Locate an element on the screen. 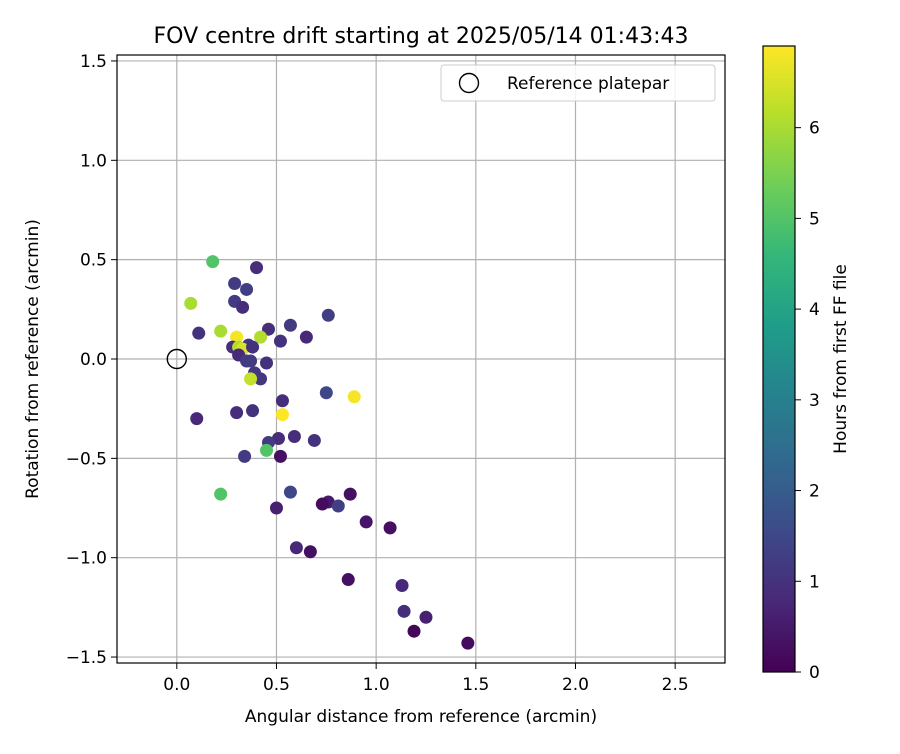 This screenshot has height=754, width=900. colorbar is located at coordinates (779, 359).